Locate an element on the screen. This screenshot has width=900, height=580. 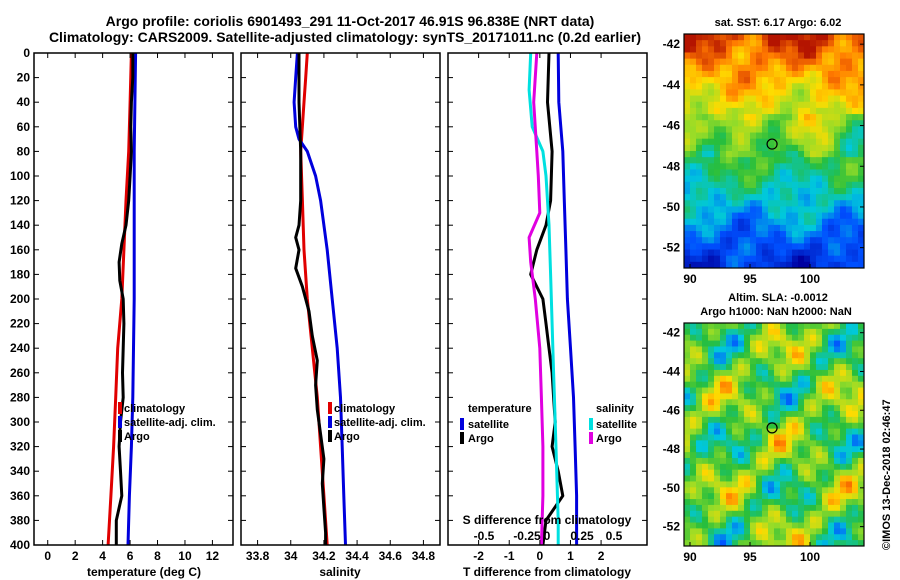
legend-entry: Argo is located at coordinates (481, 439).